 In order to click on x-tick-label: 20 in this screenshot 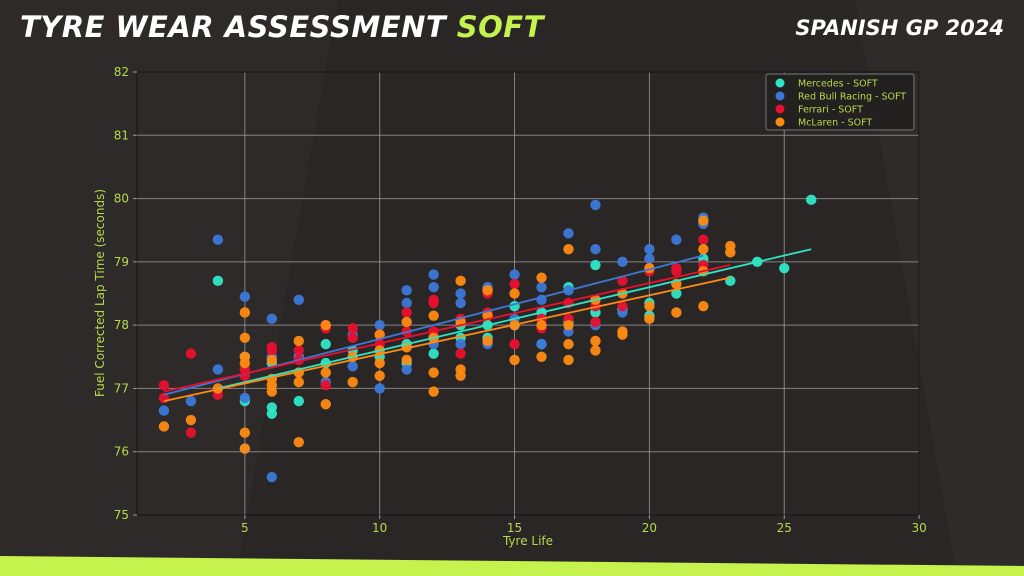, I will do `click(649, 528)`.